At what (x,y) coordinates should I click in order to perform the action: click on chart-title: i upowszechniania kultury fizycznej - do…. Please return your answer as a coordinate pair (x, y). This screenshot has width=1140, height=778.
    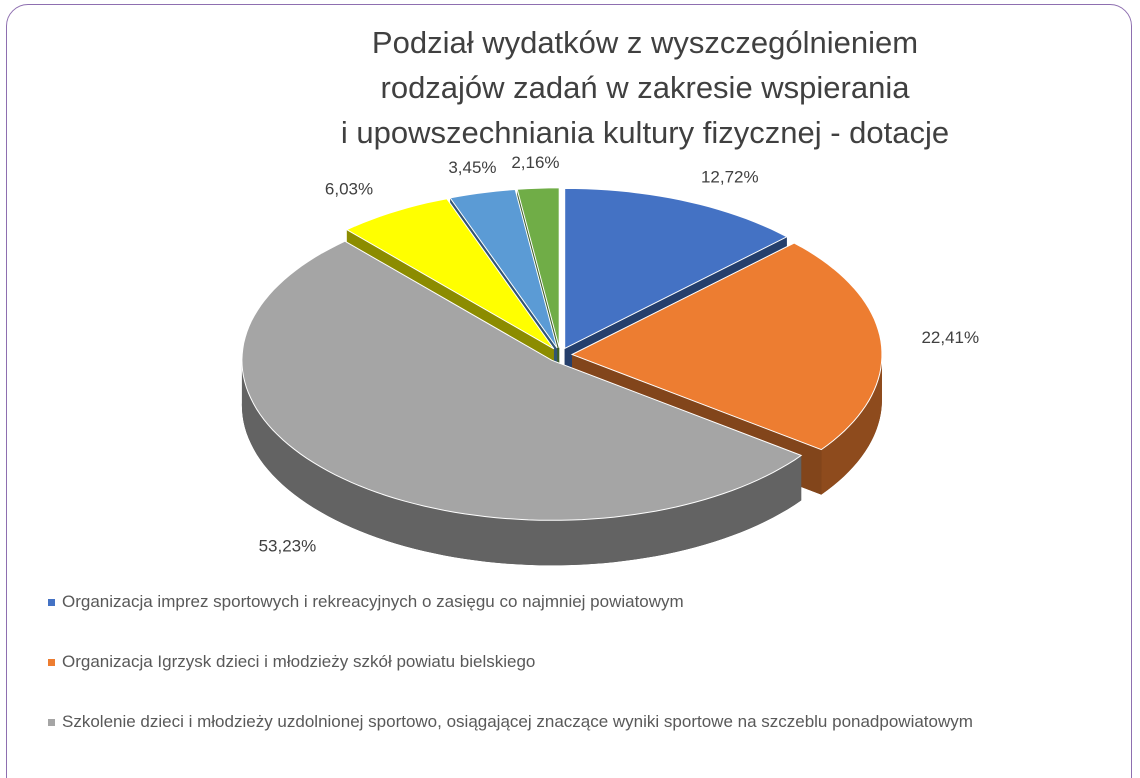
    Looking at the image, I should click on (645, 132).